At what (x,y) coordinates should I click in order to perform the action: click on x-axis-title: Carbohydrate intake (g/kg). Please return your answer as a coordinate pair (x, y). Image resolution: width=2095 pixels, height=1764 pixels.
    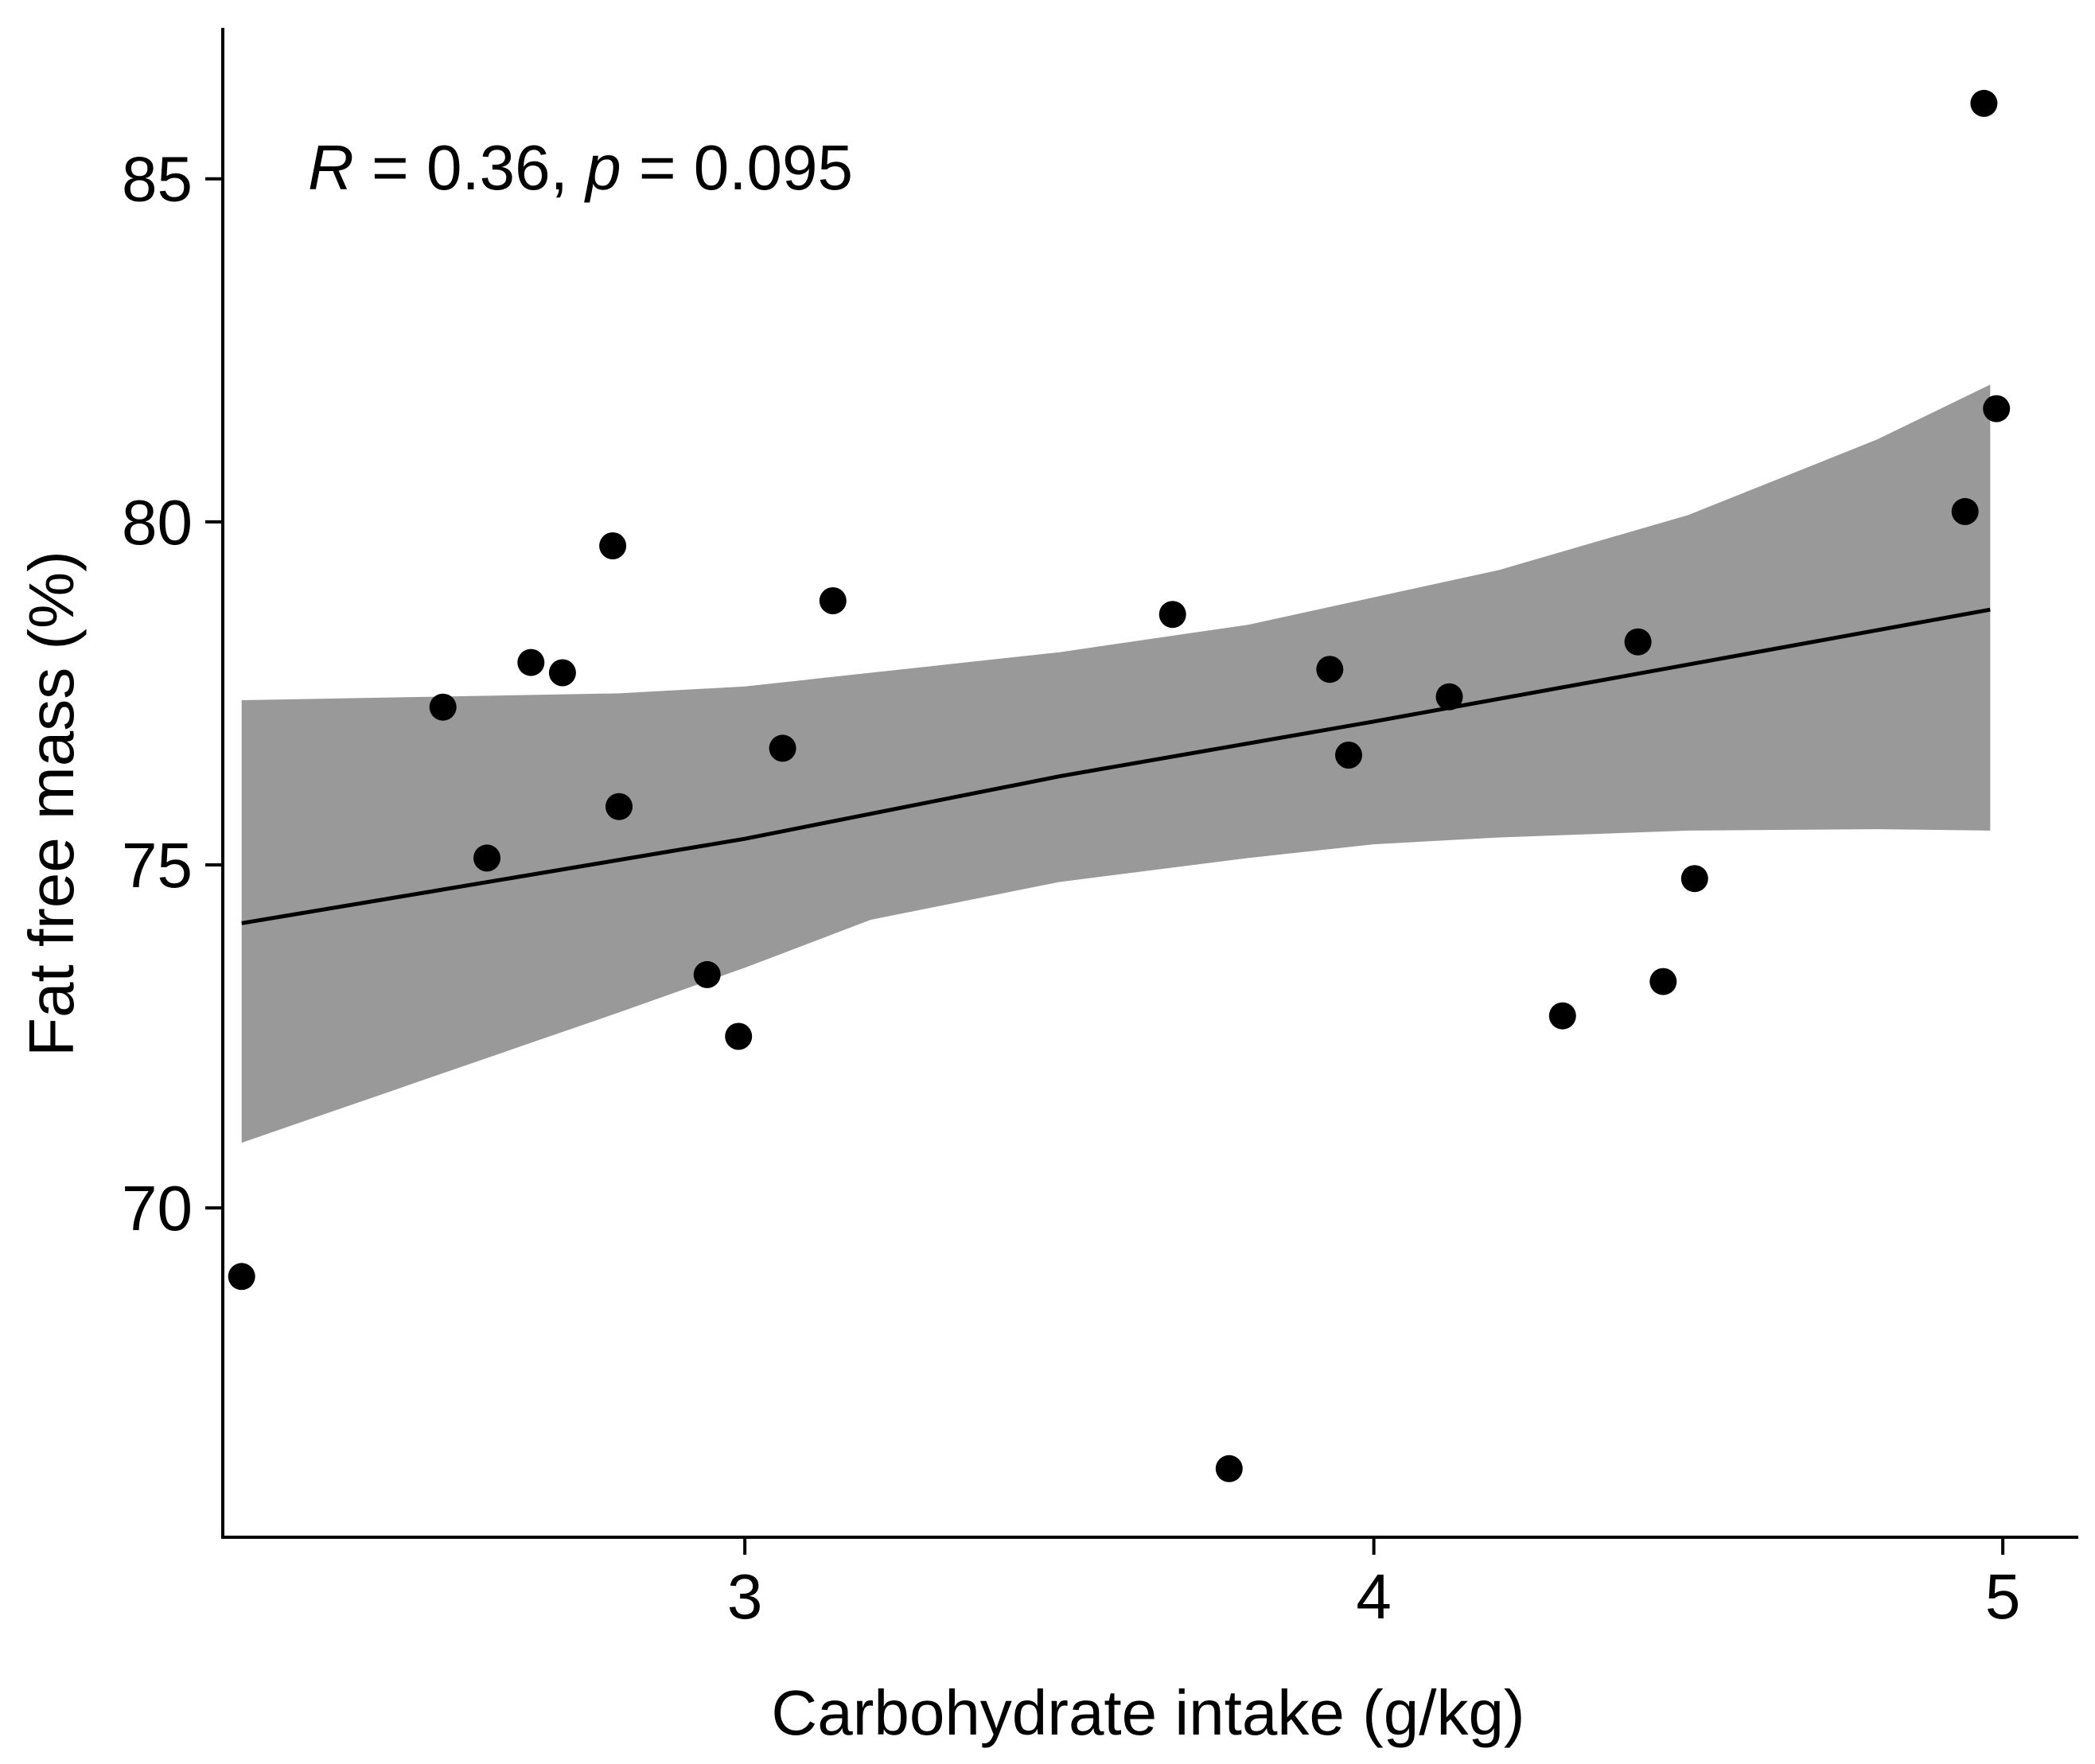
    Looking at the image, I should click on (1148, 1712).